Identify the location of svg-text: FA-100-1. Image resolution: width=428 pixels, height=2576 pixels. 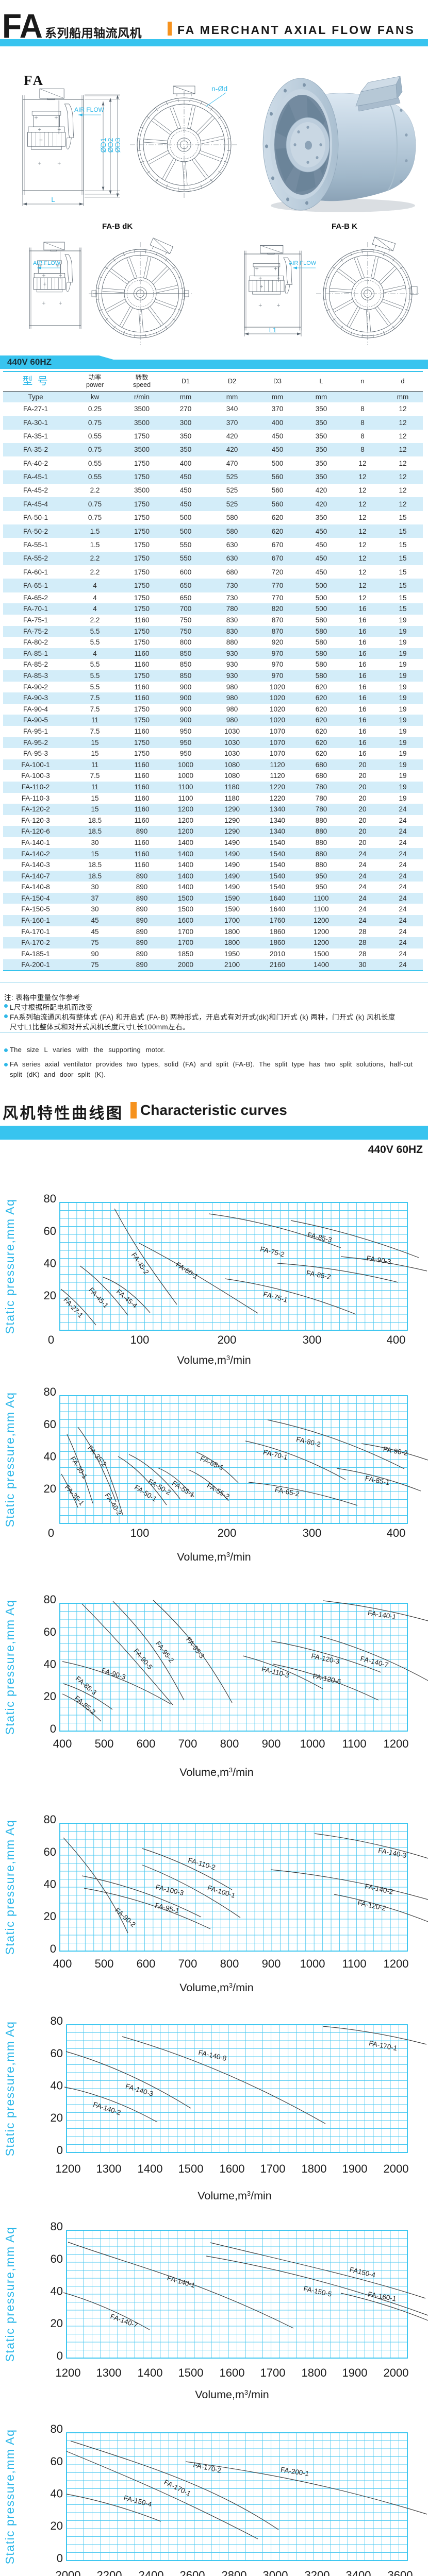
(221, 1892).